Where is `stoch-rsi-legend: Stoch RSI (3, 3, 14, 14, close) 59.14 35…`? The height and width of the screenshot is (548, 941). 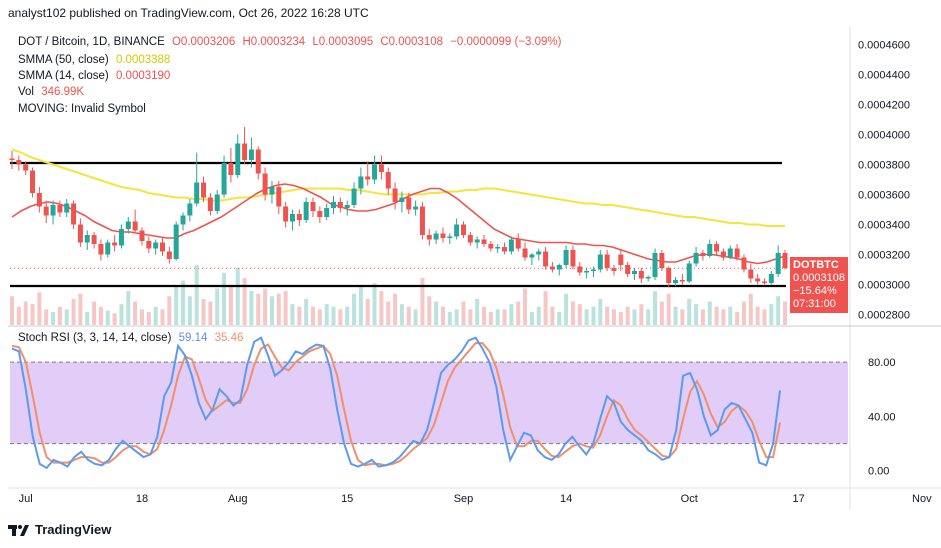
stoch-rsi-legend: Stoch RSI (3, 3, 14, 14, close) 59.14 35… is located at coordinates (132, 338).